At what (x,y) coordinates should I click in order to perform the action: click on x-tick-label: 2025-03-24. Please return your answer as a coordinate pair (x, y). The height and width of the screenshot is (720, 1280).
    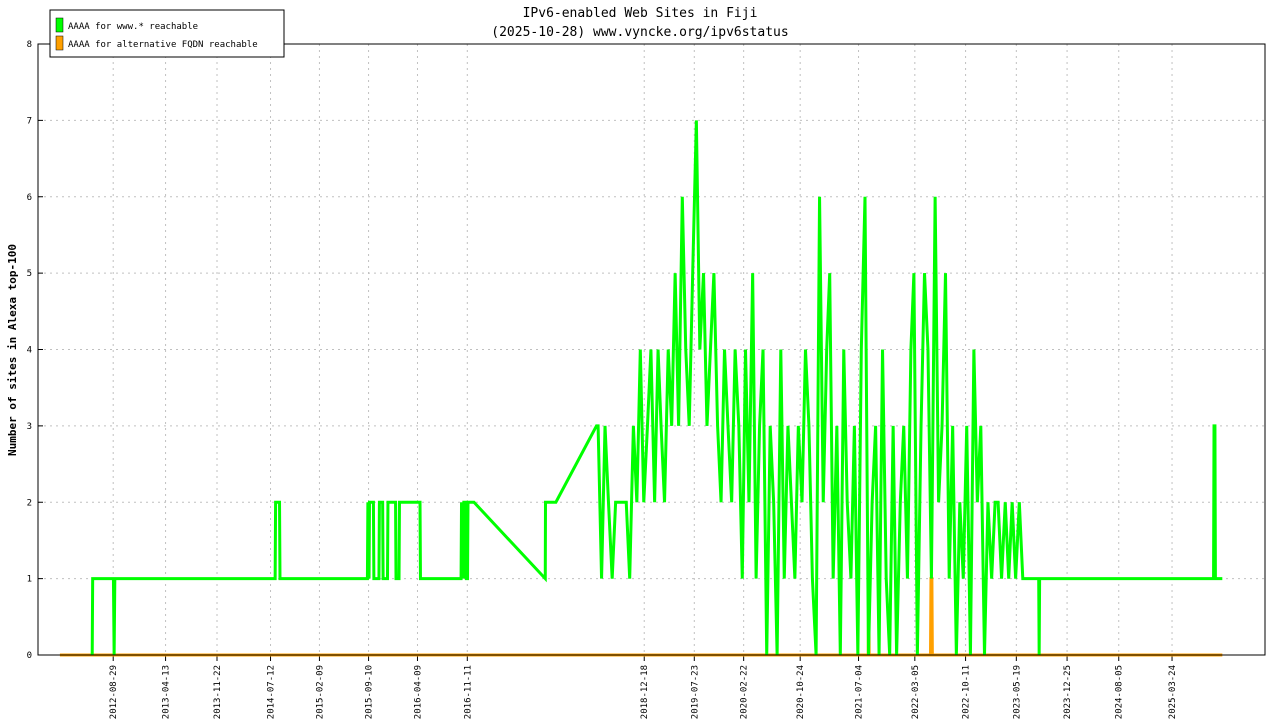
    Looking at the image, I should click on (1173, 692).